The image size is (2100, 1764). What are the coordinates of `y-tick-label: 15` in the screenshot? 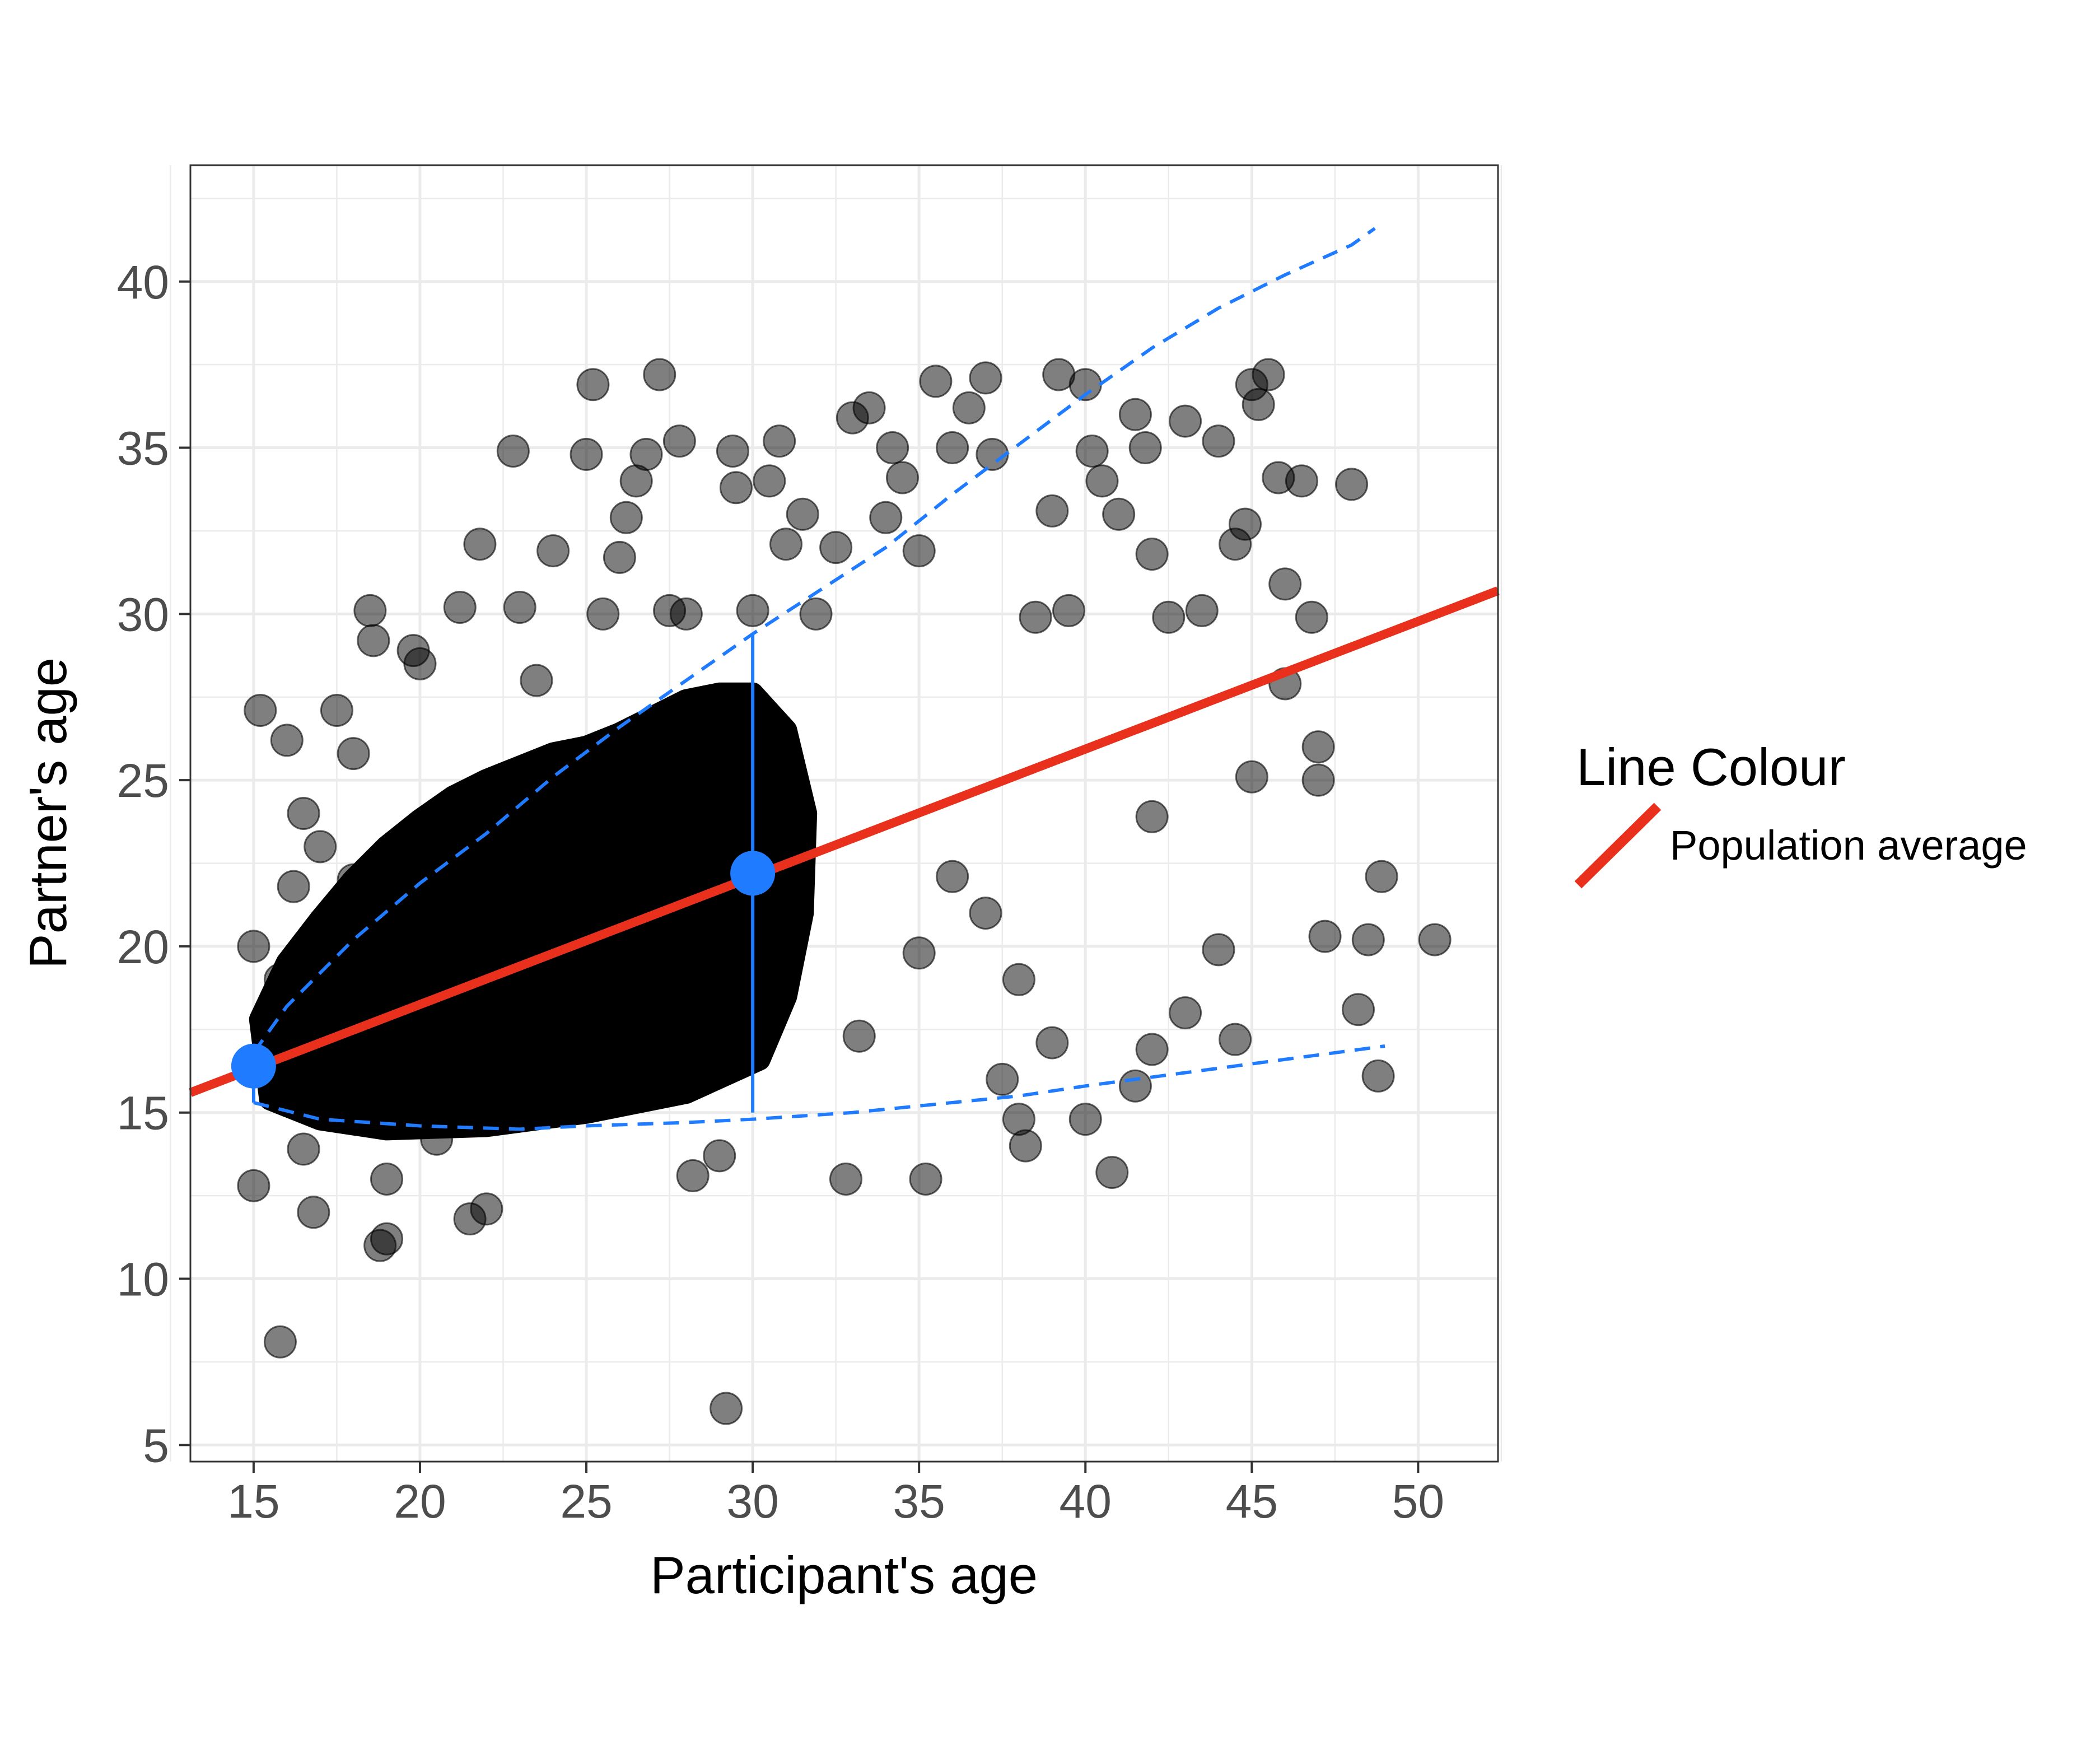 It's located at (143, 1114).